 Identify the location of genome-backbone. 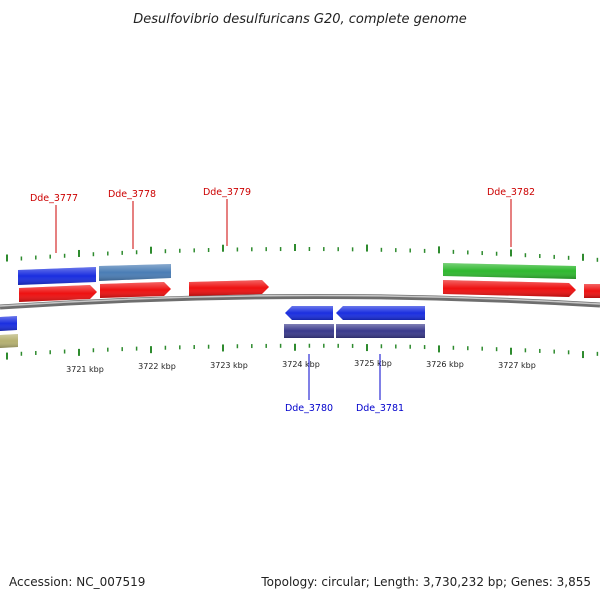
(300, 301).